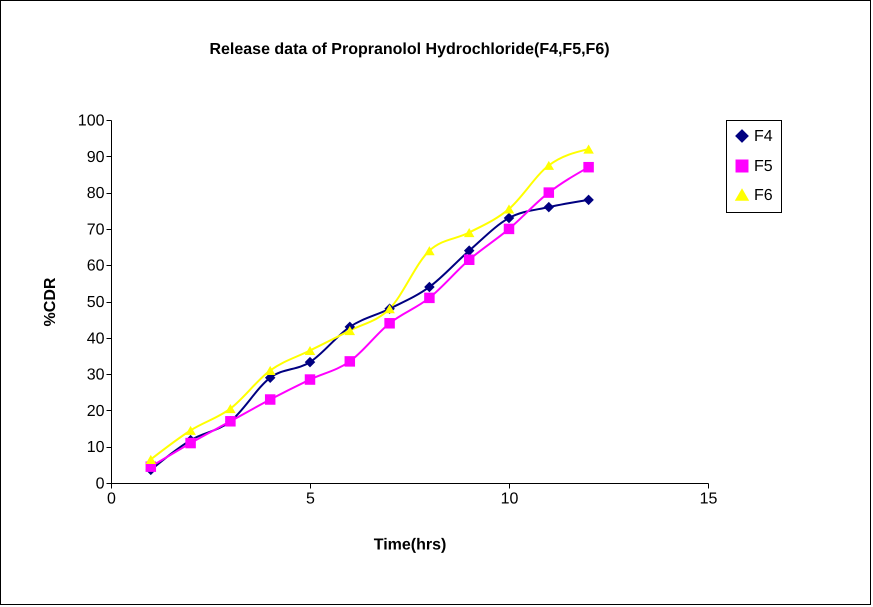 The height and width of the screenshot is (607, 873). Describe the element at coordinates (311, 499) in the screenshot. I see `x-tick-label: 5` at that location.